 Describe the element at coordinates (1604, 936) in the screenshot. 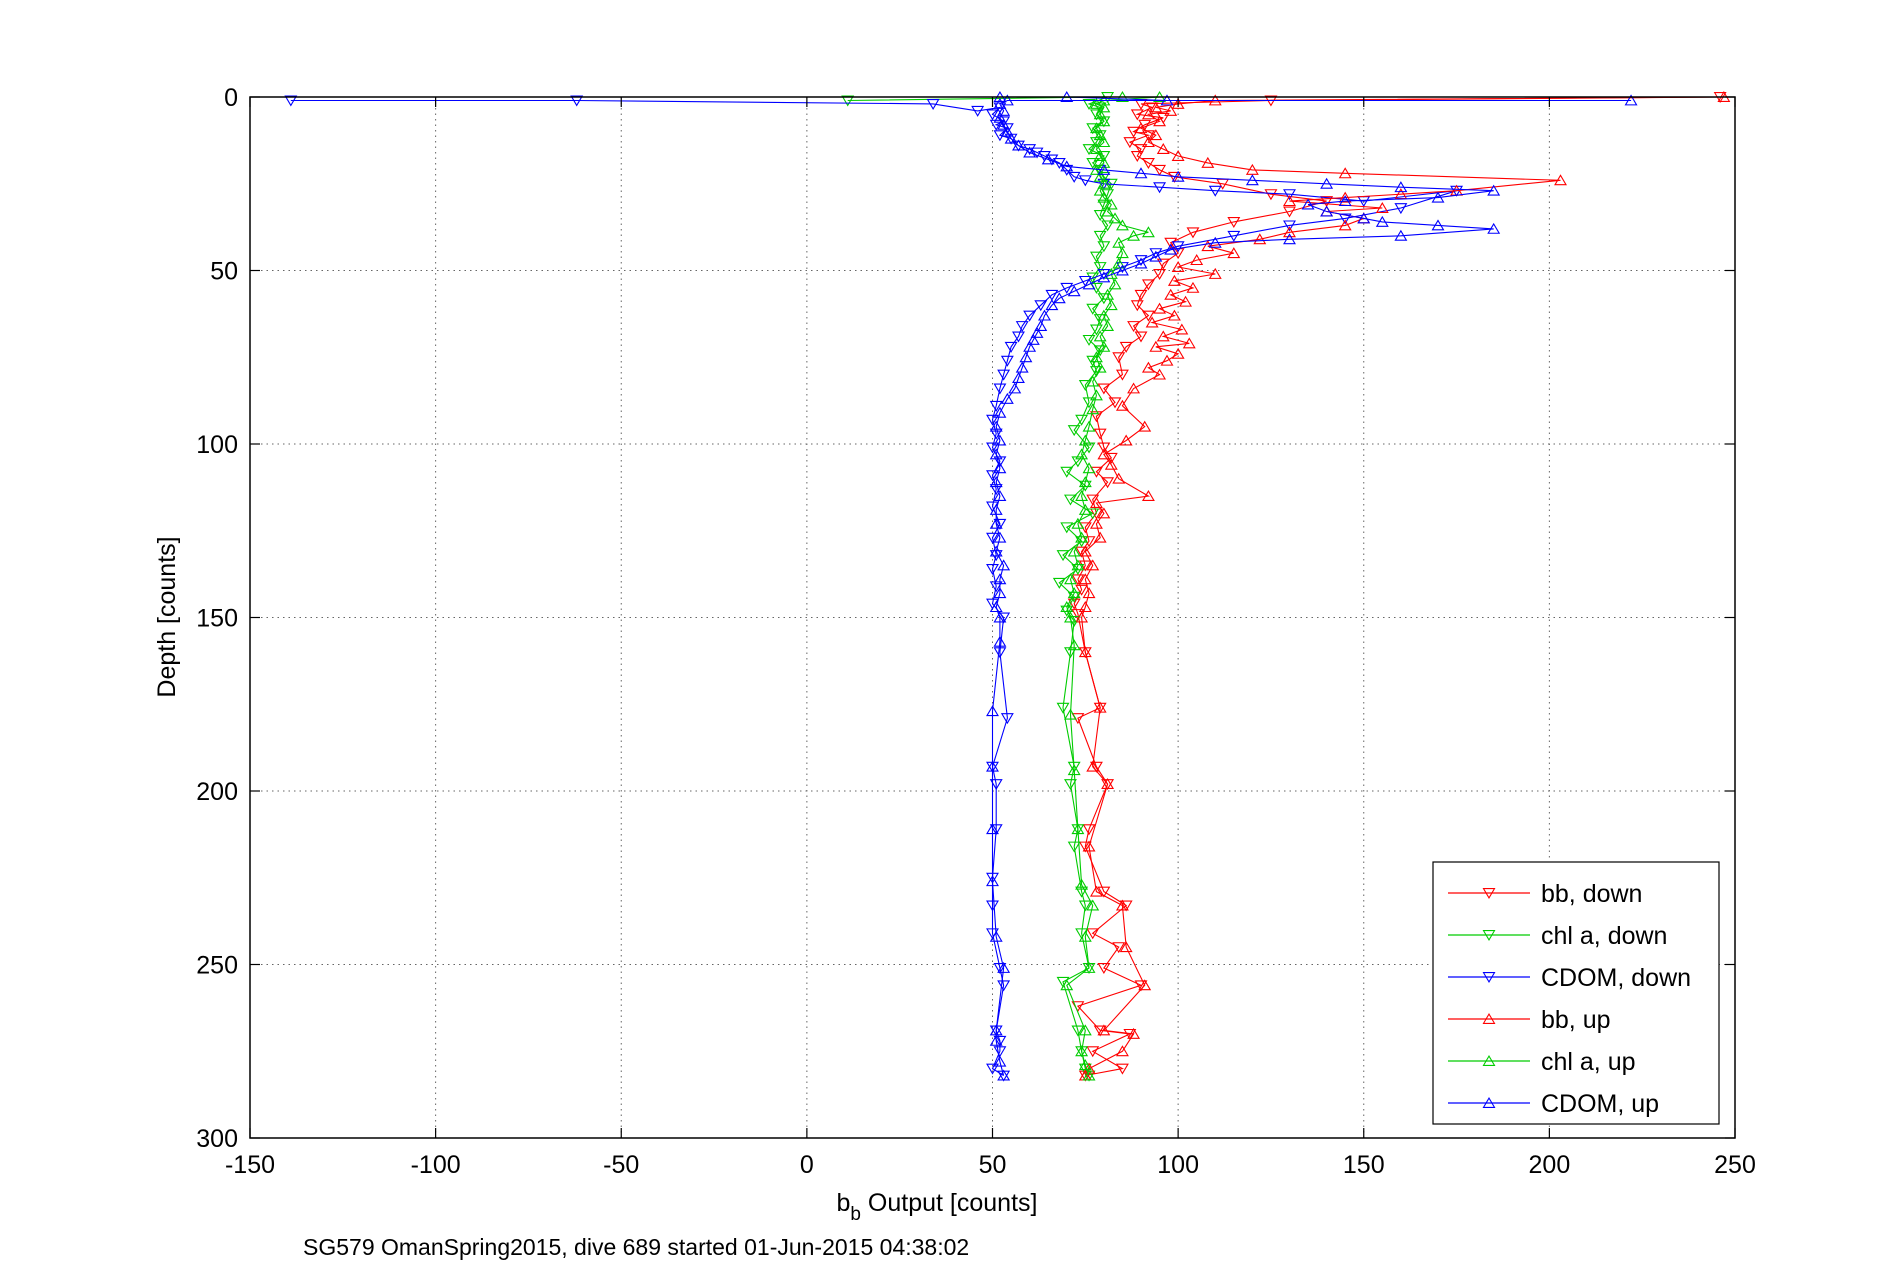

I see `legend-label: chl a, down` at that location.